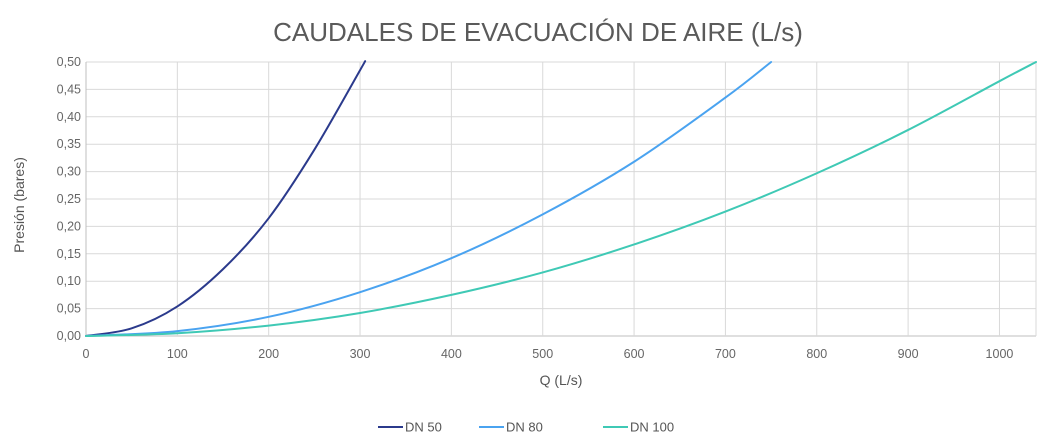  Describe the element at coordinates (69, 336) in the screenshot. I see `y-tick-label: 0,00` at that location.